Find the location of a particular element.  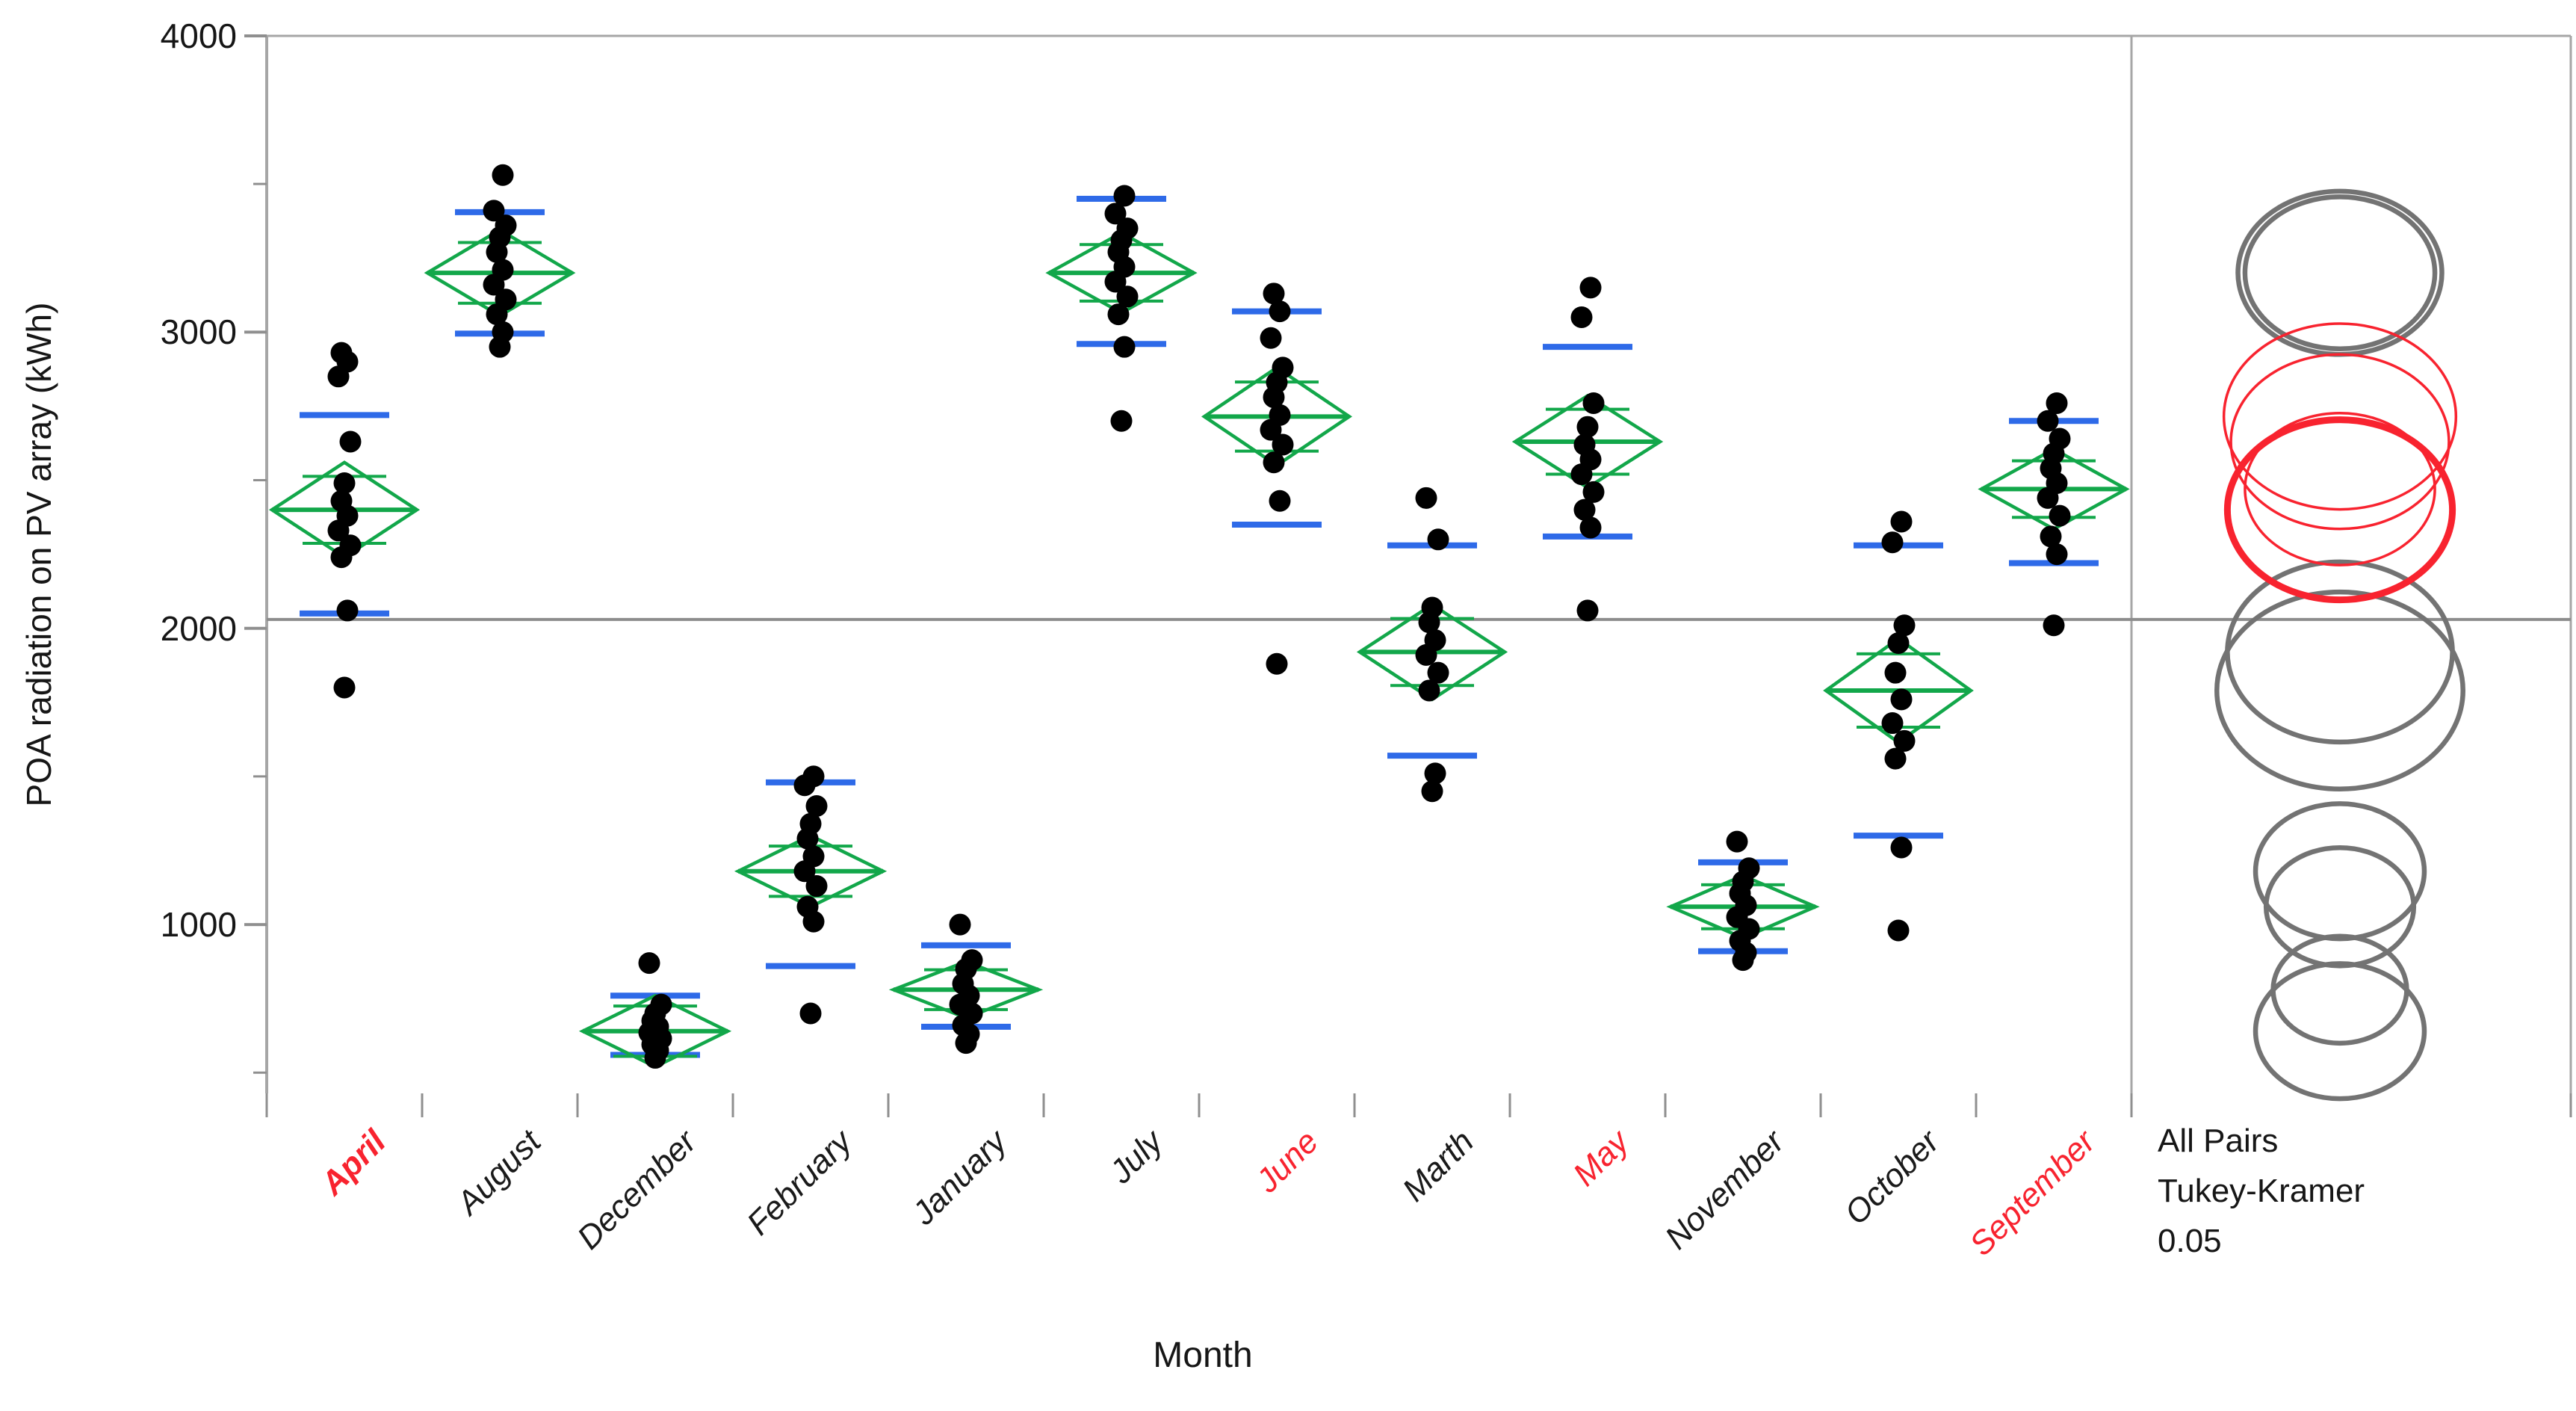

comparison-method-legend: All Pairs Tukey-Kramer 0.05 is located at coordinates (2261, 1192).